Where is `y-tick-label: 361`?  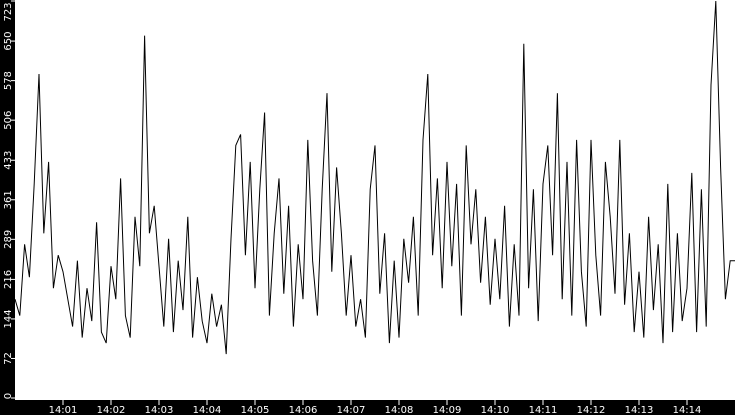
y-tick-label: 361 is located at coordinates (8, 199).